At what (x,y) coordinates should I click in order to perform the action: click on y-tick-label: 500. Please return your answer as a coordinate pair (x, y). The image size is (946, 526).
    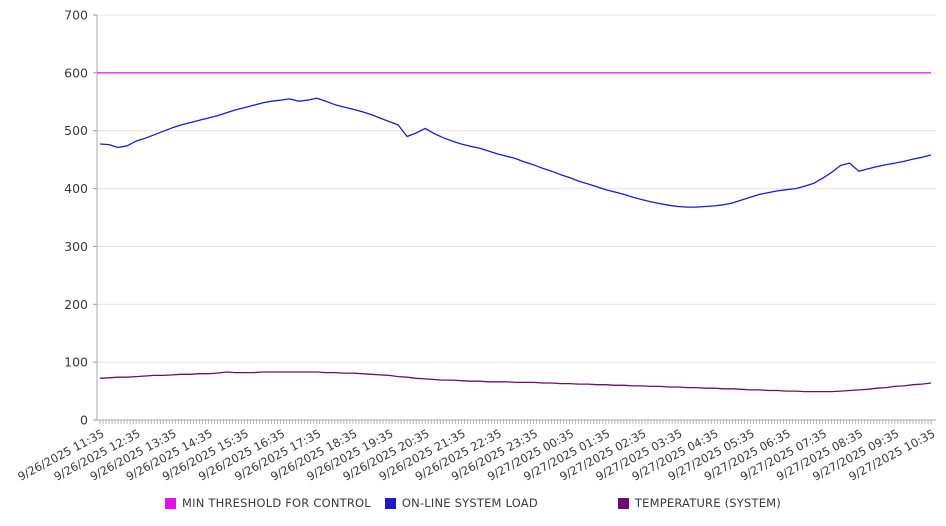
    Looking at the image, I should click on (76, 130).